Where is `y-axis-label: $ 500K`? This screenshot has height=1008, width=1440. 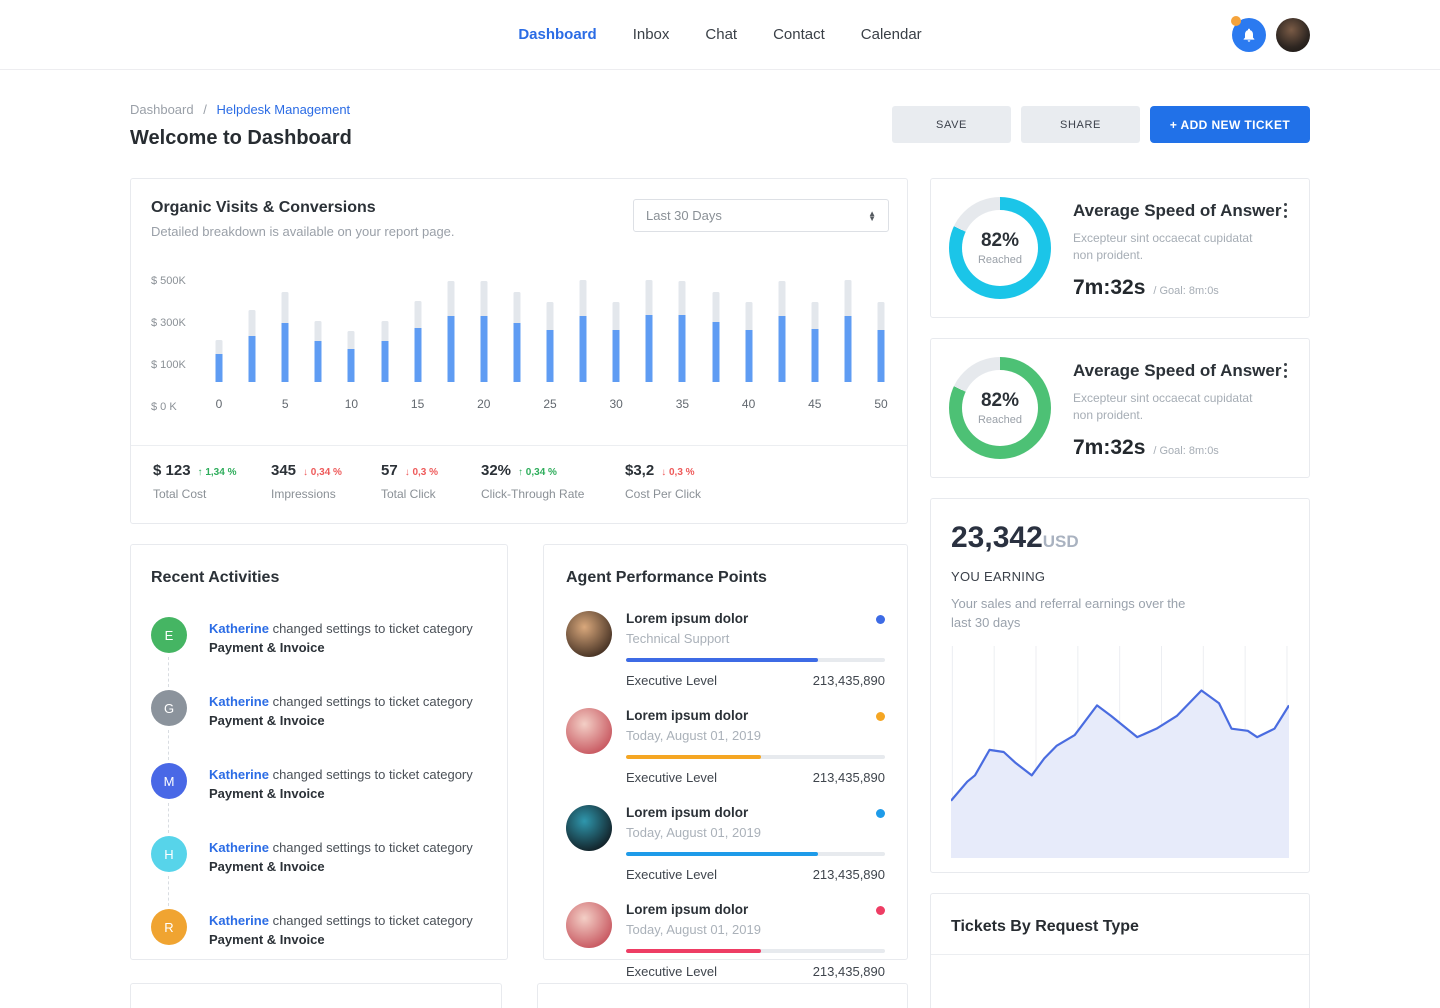
y-axis-label: $ 500K is located at coordinates (168, 281).